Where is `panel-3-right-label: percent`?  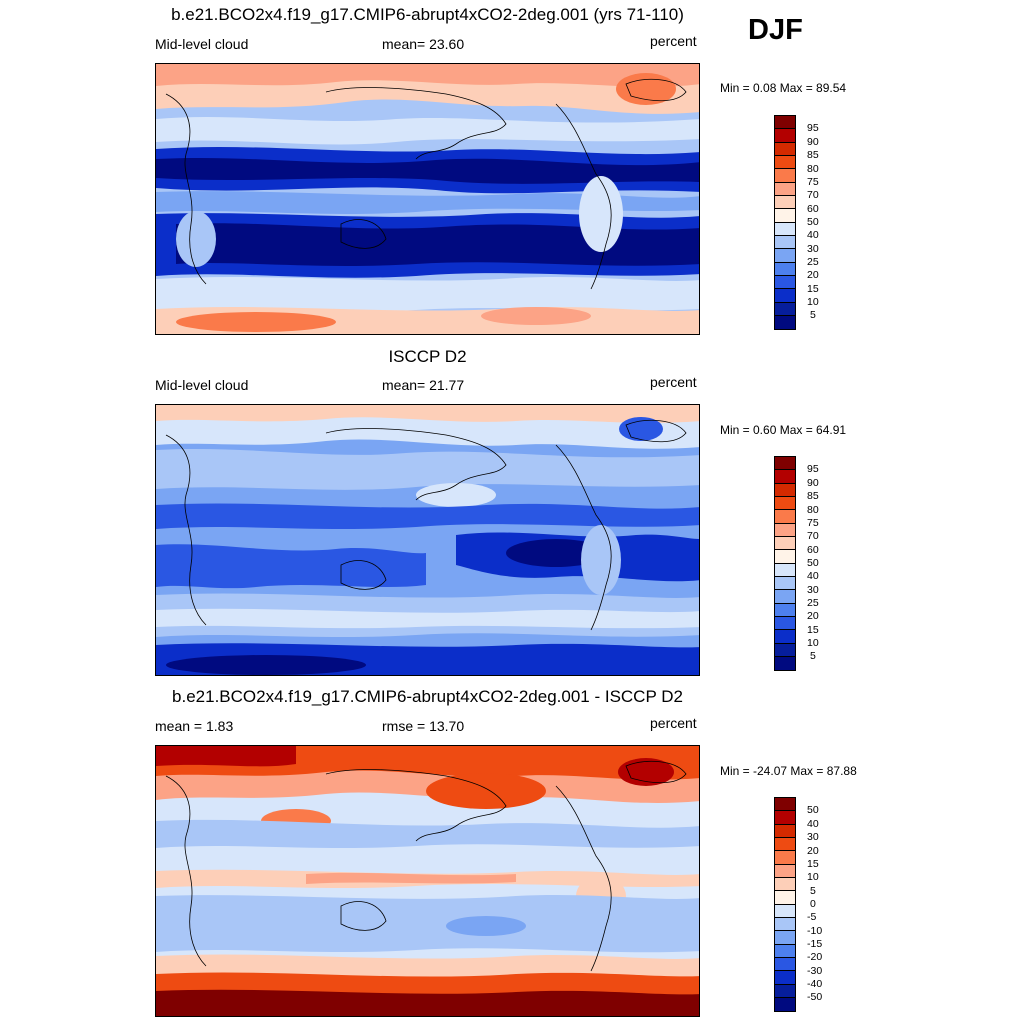 panel-3-right-label: percent is located at coordinates (673, 723).